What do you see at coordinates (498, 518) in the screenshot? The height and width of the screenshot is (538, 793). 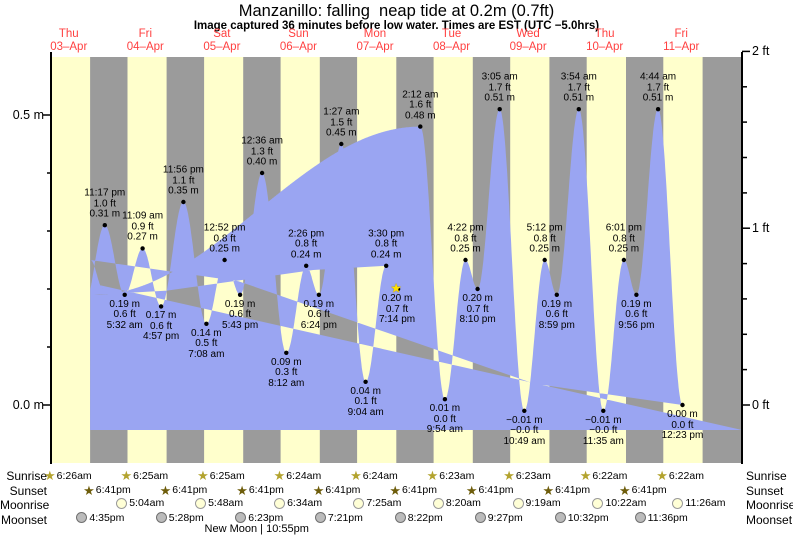 I see `moonset-time: 9:27pm` at bounding box center [498, 518].